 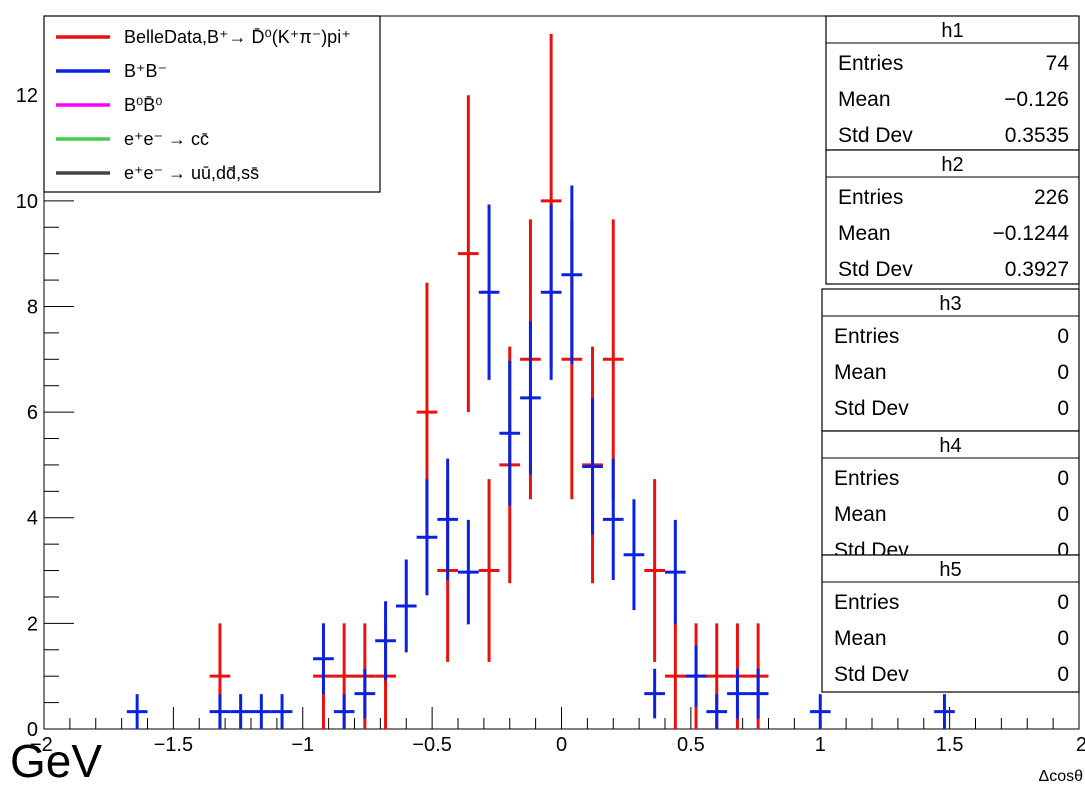 What do you see at coordinates (1037, 135) in the screenshot?
I see `stats-row-value: 0.3535` at bounding box center [1037, 135].